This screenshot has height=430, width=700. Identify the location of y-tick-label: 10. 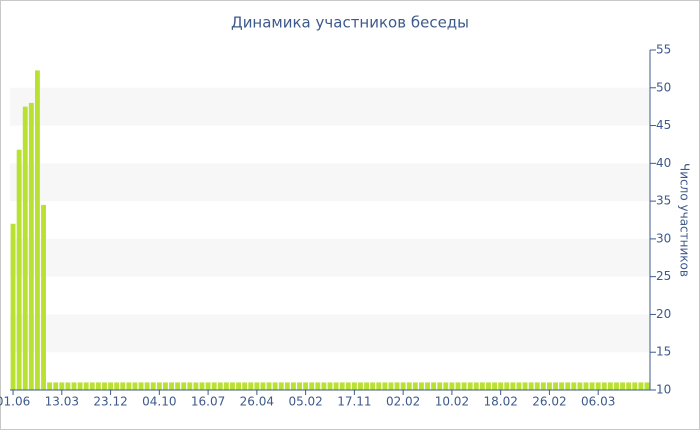
(663, 390).